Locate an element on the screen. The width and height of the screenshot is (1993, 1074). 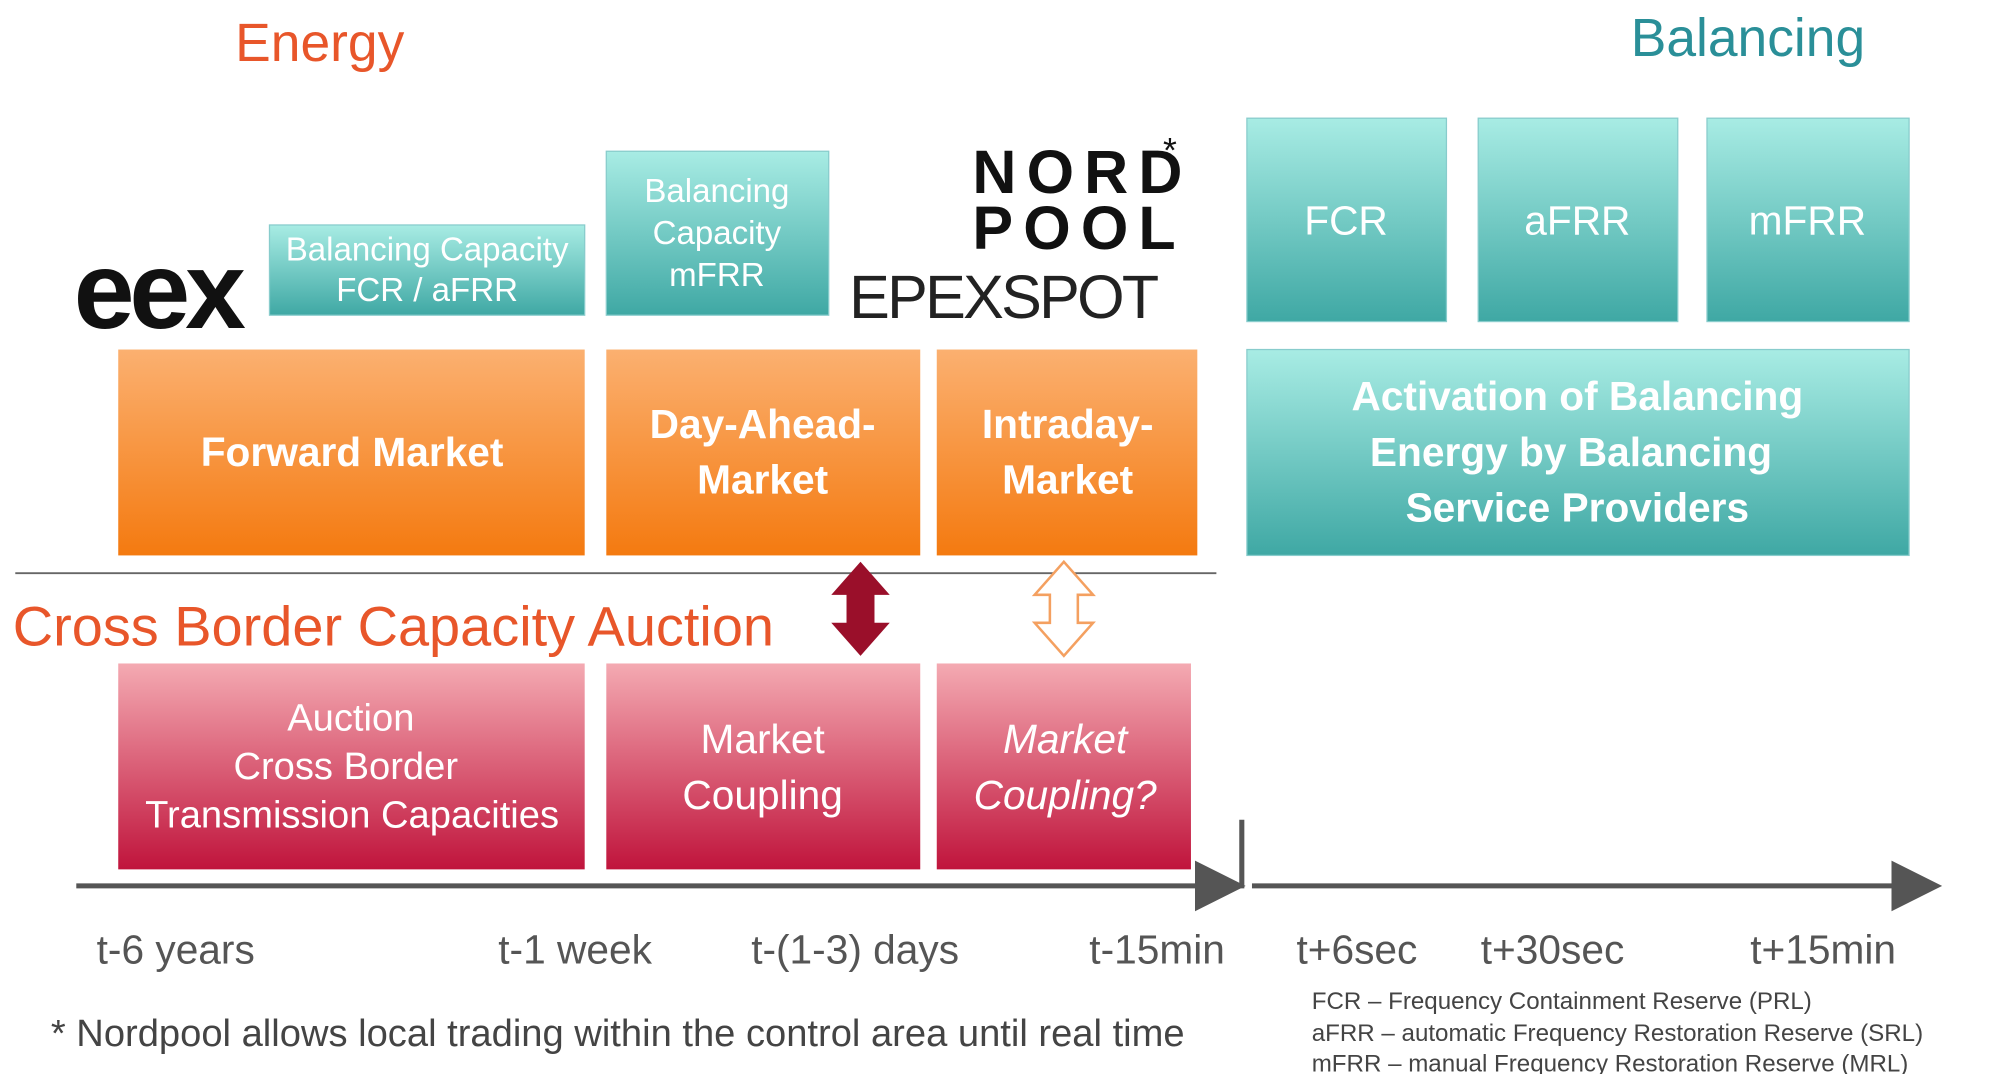
time-label: t+6sec is located at coordinates (1356, 949).